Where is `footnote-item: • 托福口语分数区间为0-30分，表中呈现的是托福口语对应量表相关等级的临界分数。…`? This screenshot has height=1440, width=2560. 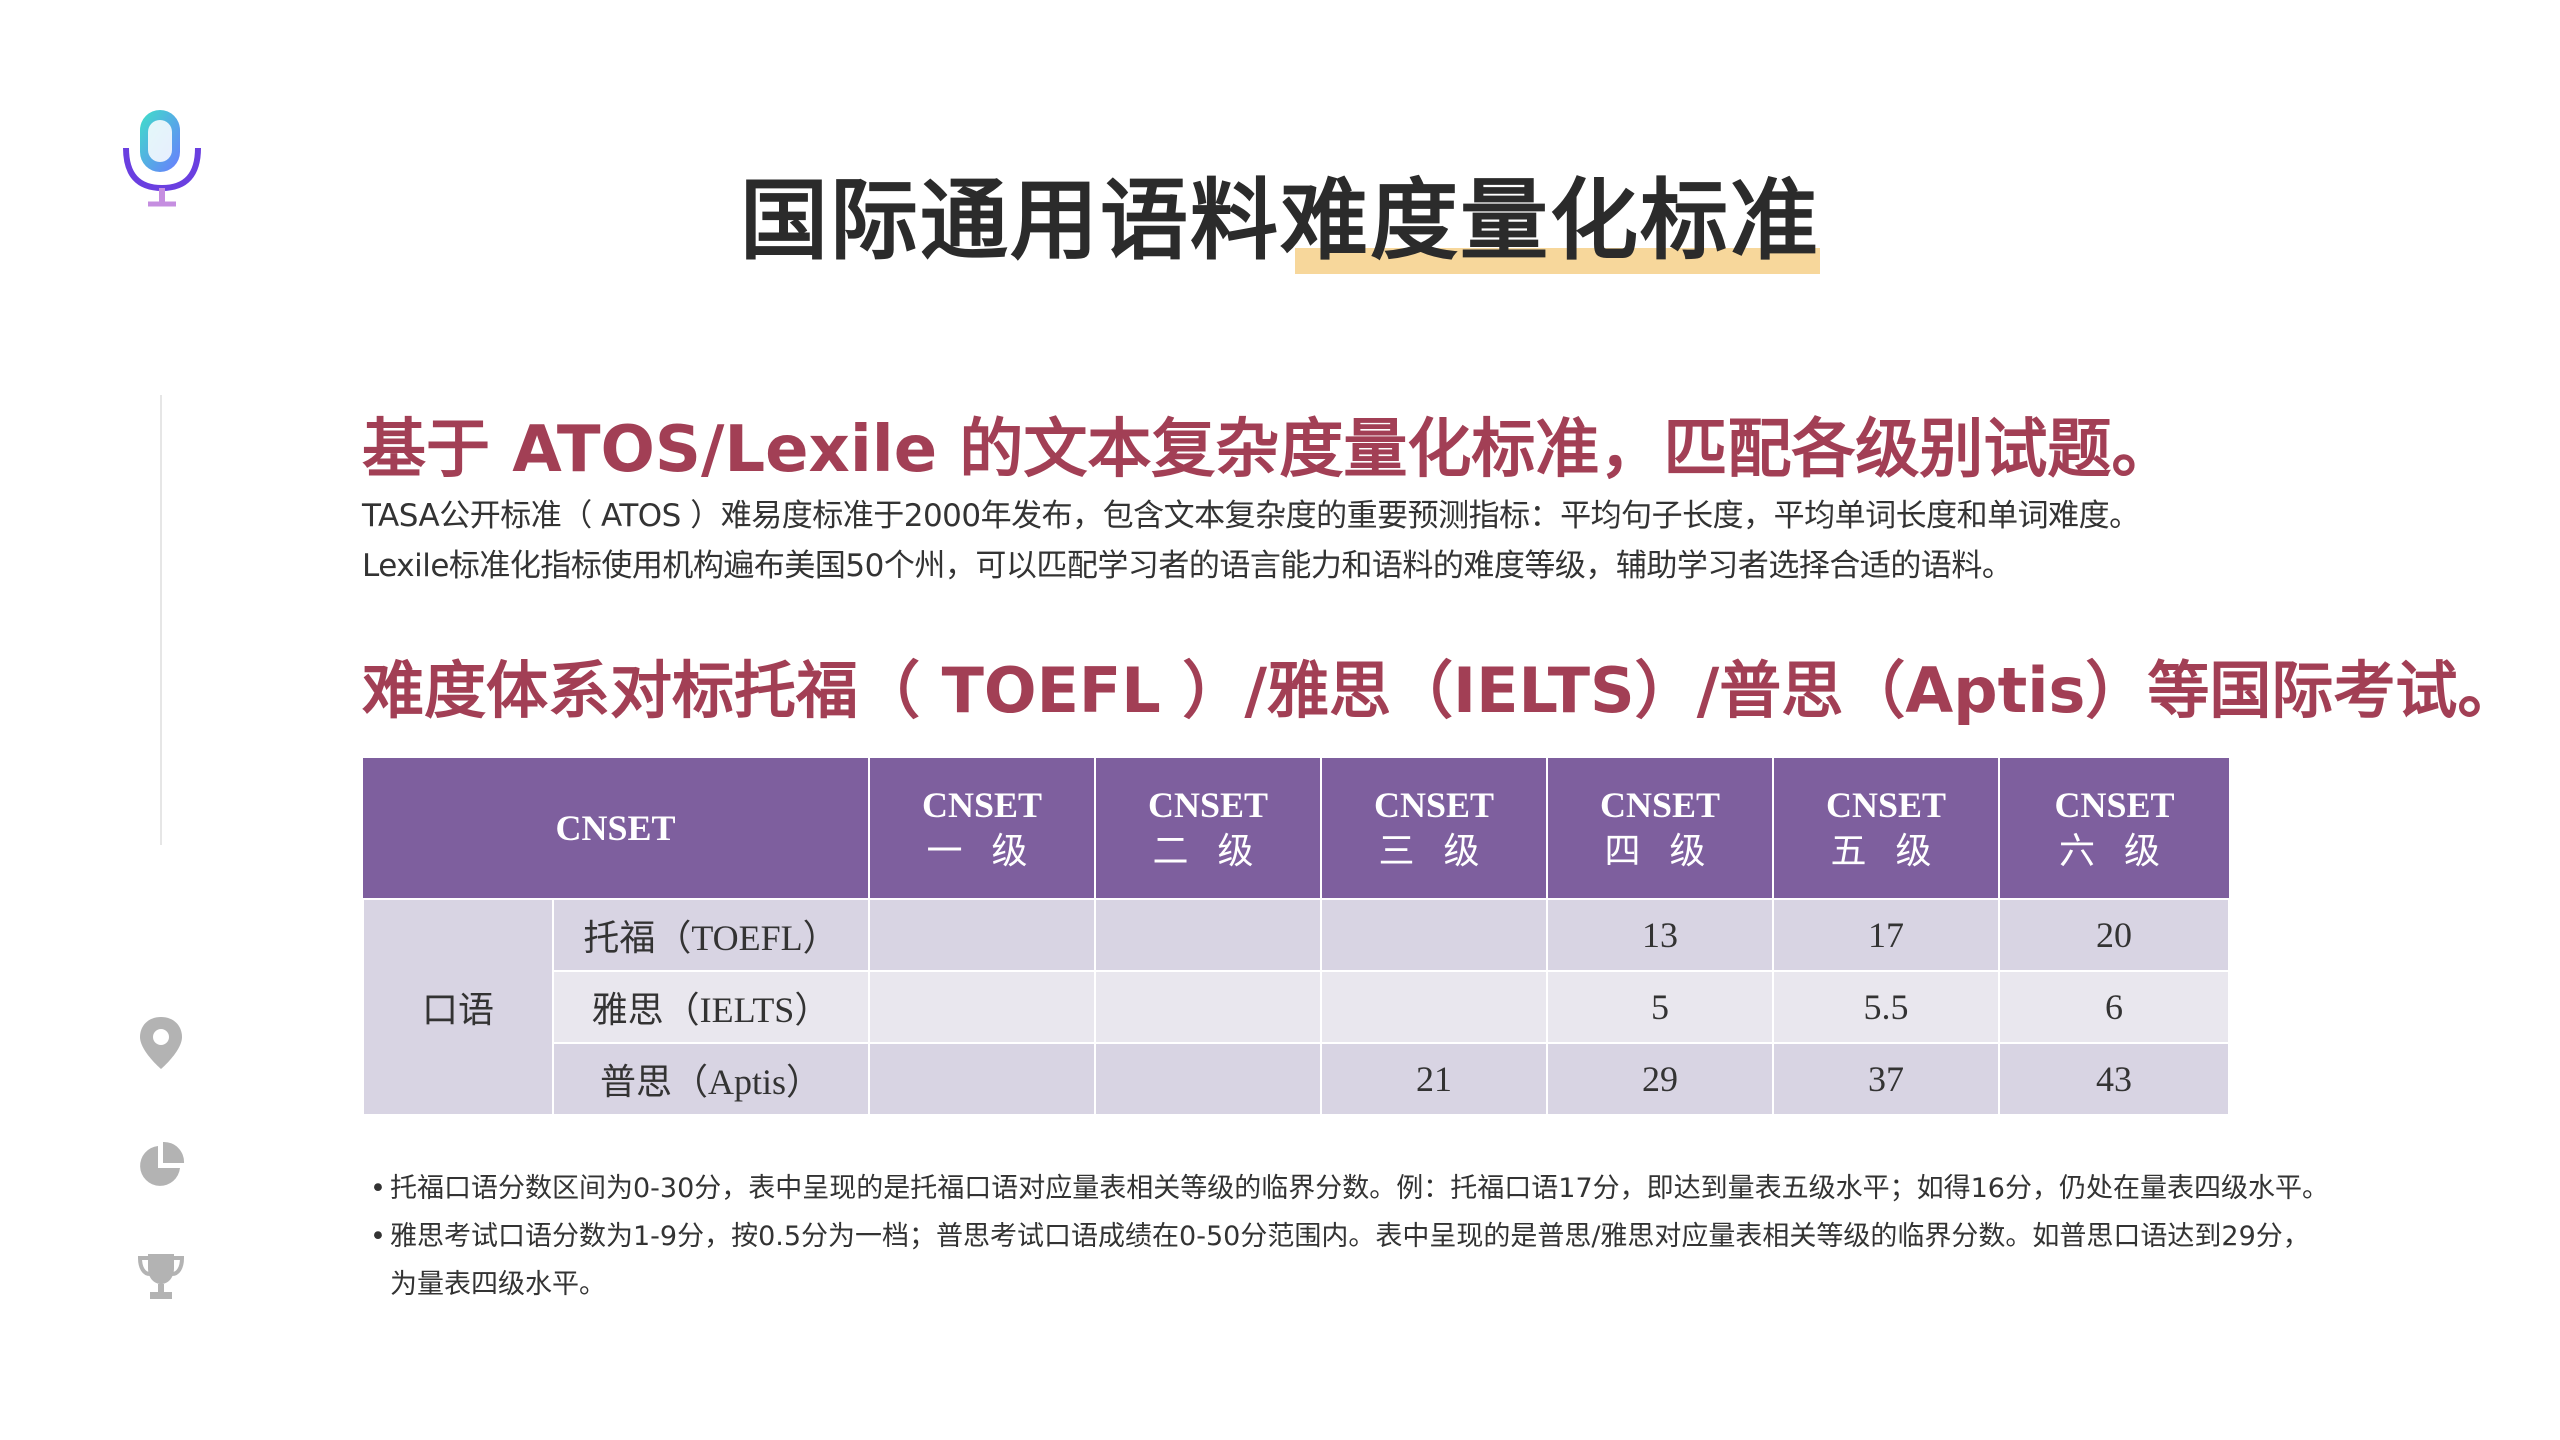 footnote-item: • 托福口语分数区间为0-30分，表中呈现的是托福口语对应量表相关等级的临界分数。… is located at coordinates (1349, 1188).